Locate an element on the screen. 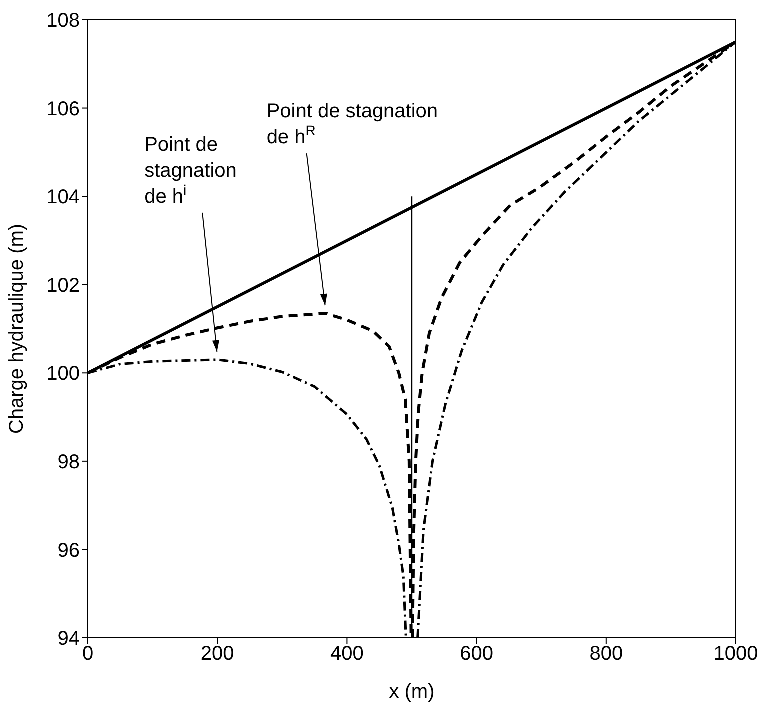  y-tick-label: 108 is located at coordinates (63, 21).